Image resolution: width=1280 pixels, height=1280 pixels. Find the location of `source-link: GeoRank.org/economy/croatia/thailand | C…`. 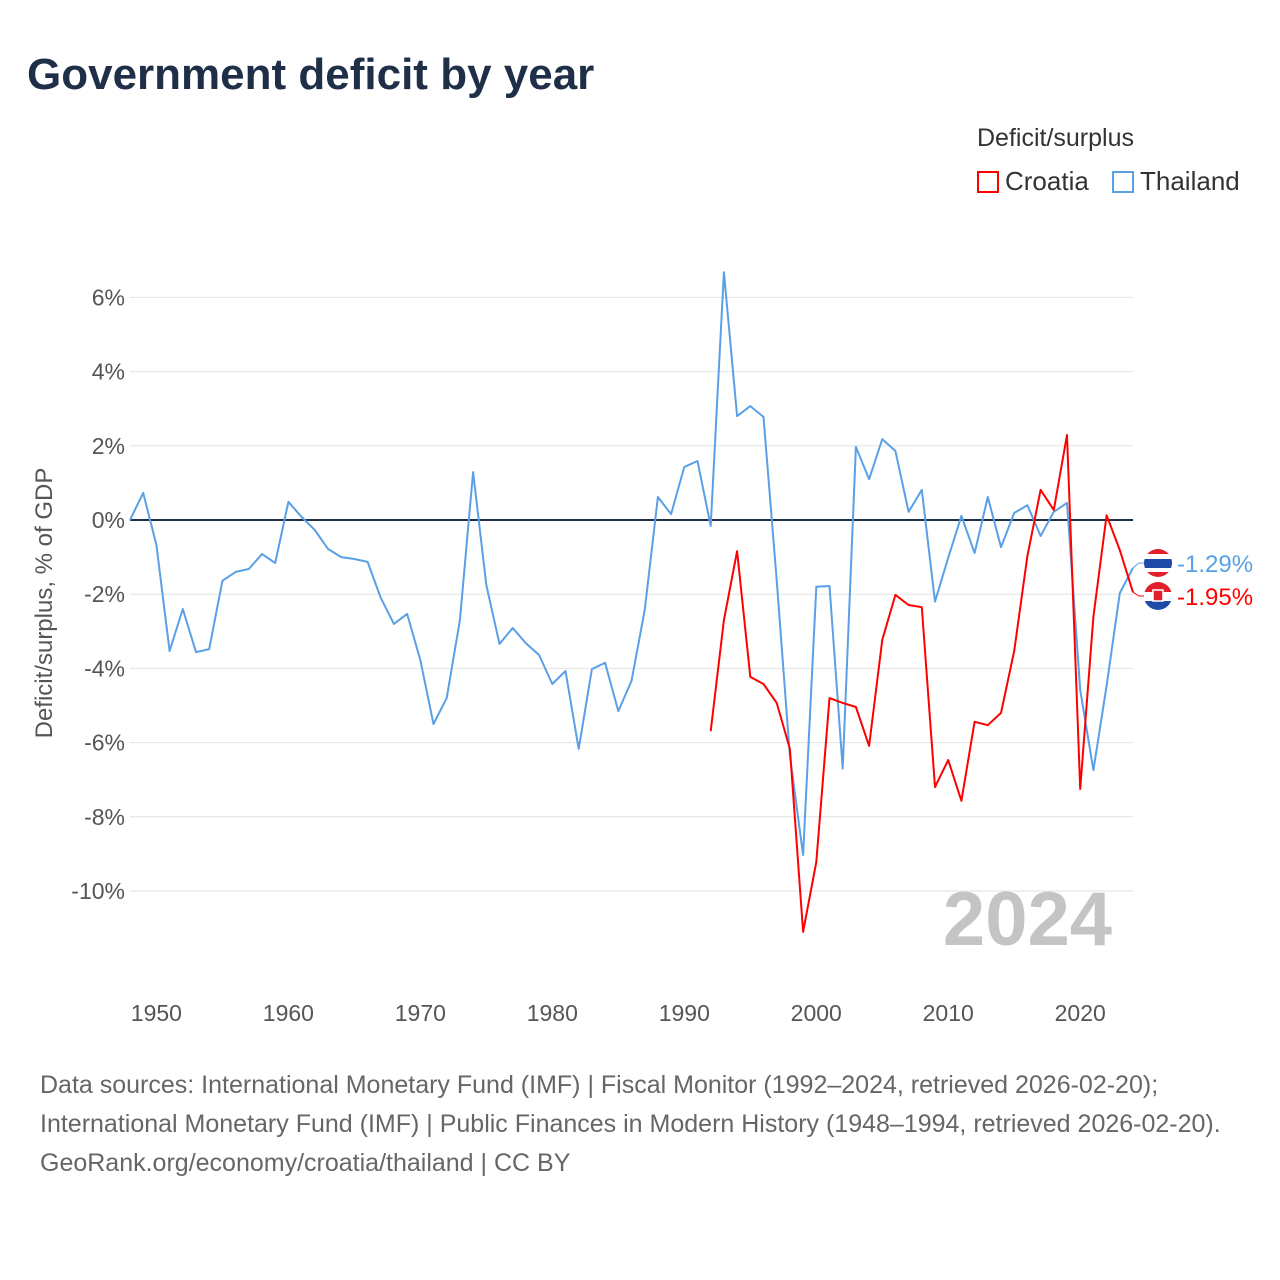

source-link: GeoRank.org/economy/croatia/thailand | C… is located at coordinates (305, 1163).